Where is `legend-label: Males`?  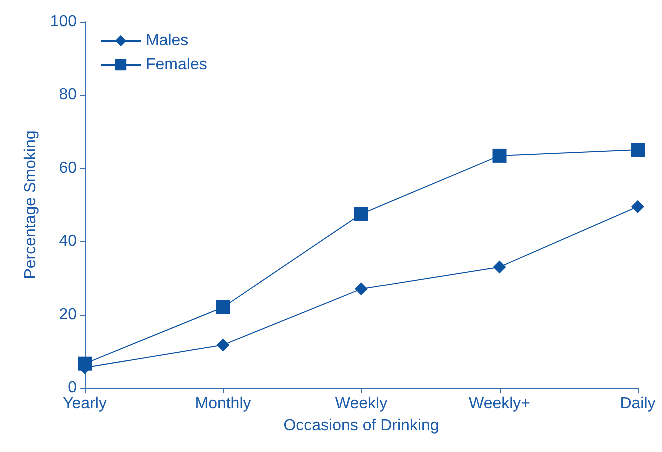 legend-label: Males is located at coordinates (167, 41).